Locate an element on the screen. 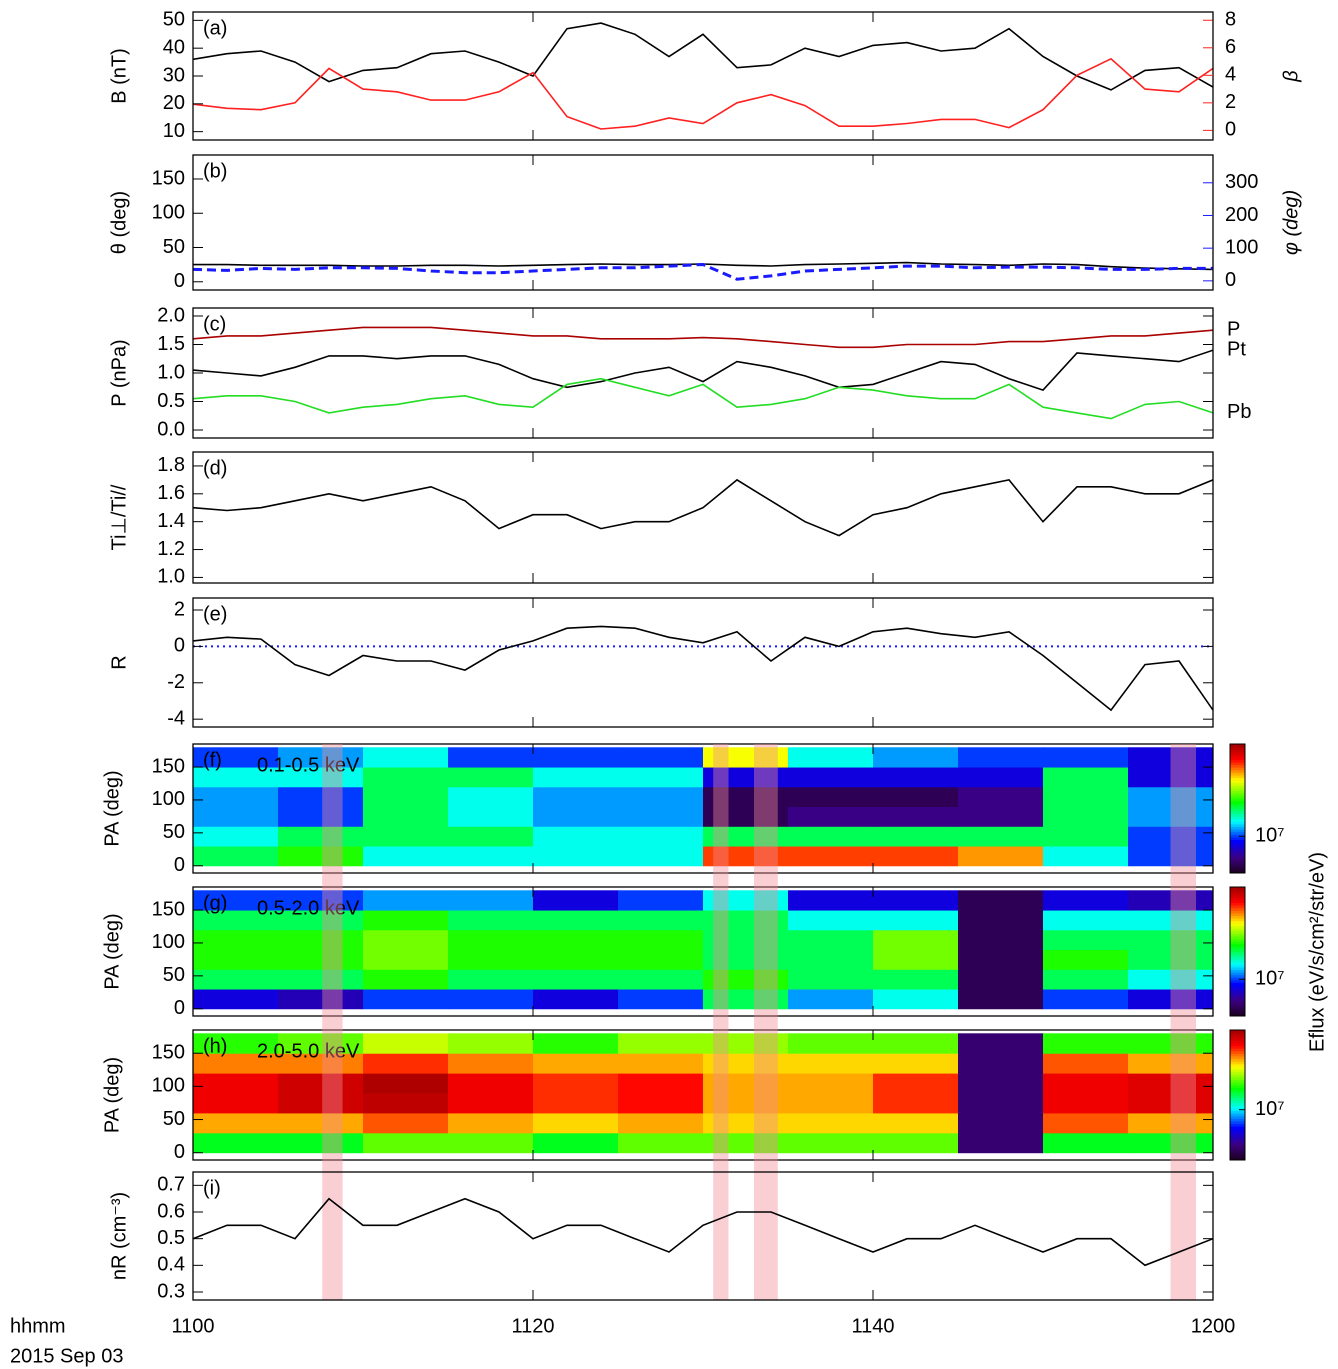 This screenshot has width=1338, height=1369. date-label: 2015 Sep 03 is located at coordinates (66, 1356).